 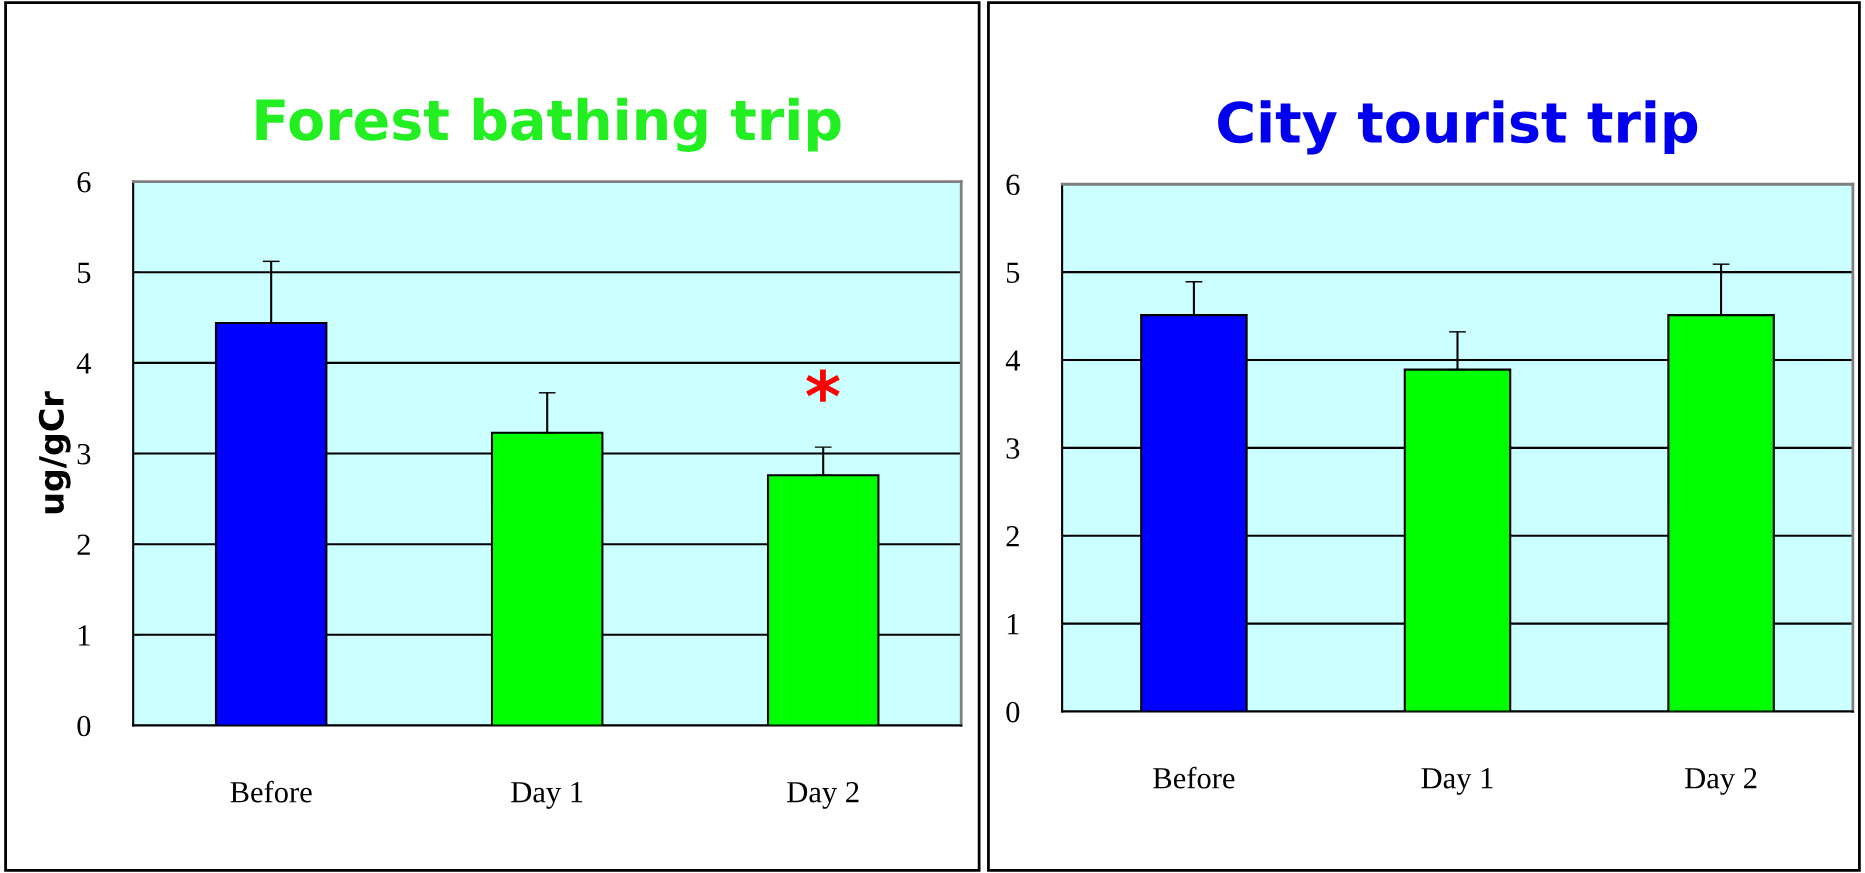 I want to click on y-axis-title: ug/gCr, so click(x=54, y=452).